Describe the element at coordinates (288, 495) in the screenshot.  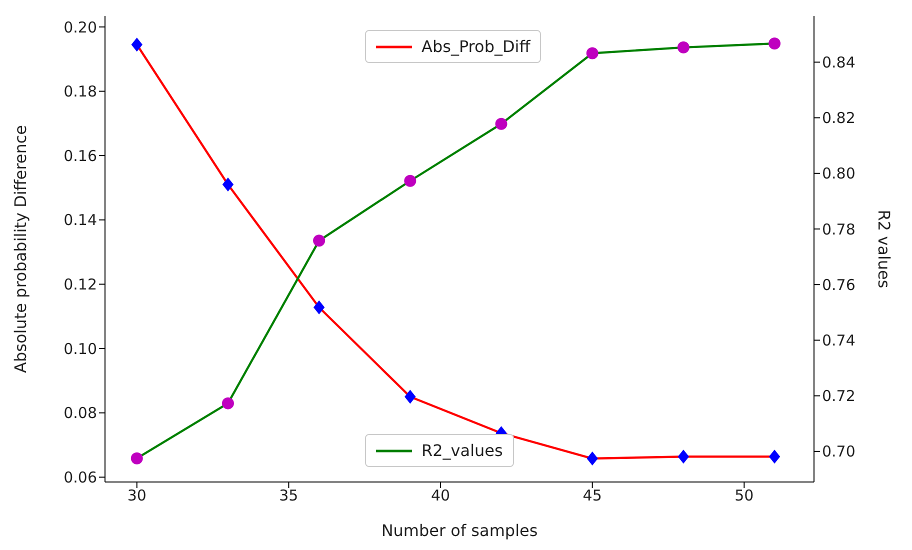
I see `x-tick-label: 35` at that location.